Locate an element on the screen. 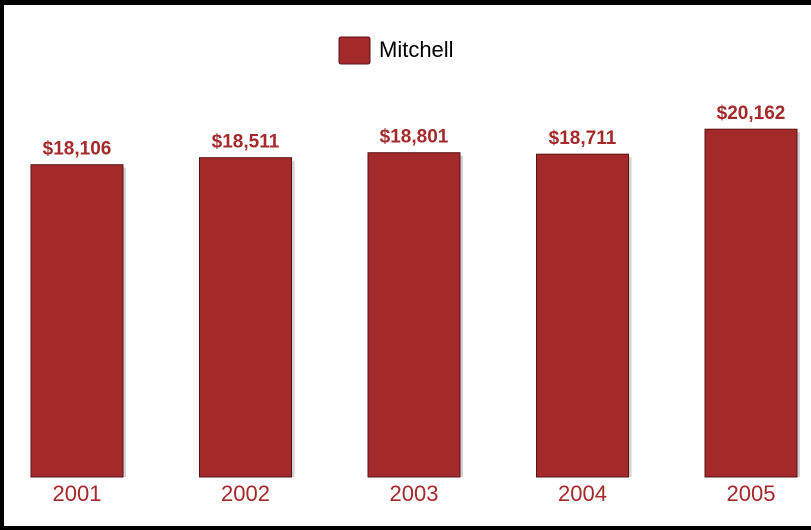 This screenshot has height=530, width=811. bar-2002 is located at coordinates (245, 317).